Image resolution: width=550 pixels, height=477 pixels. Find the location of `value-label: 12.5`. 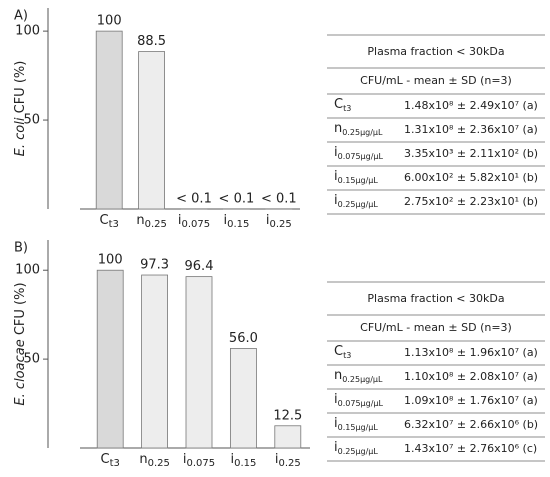

value-label: 12.5 is located at coordinates (287, 415).